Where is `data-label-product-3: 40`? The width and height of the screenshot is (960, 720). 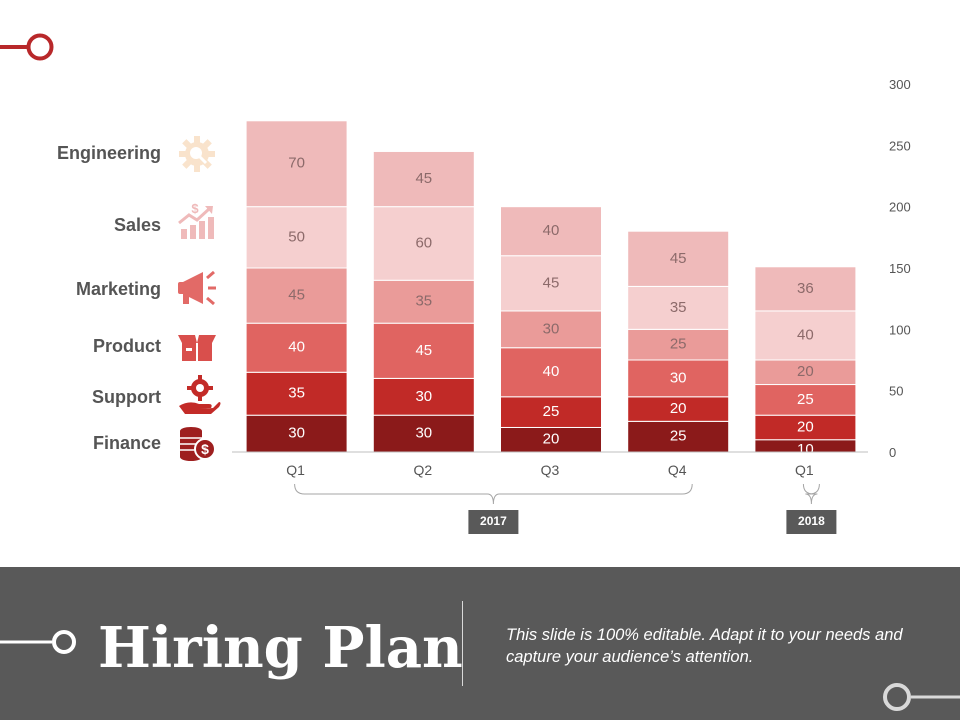
data-label-product-3: 40 is located at coordinates (551, 371).